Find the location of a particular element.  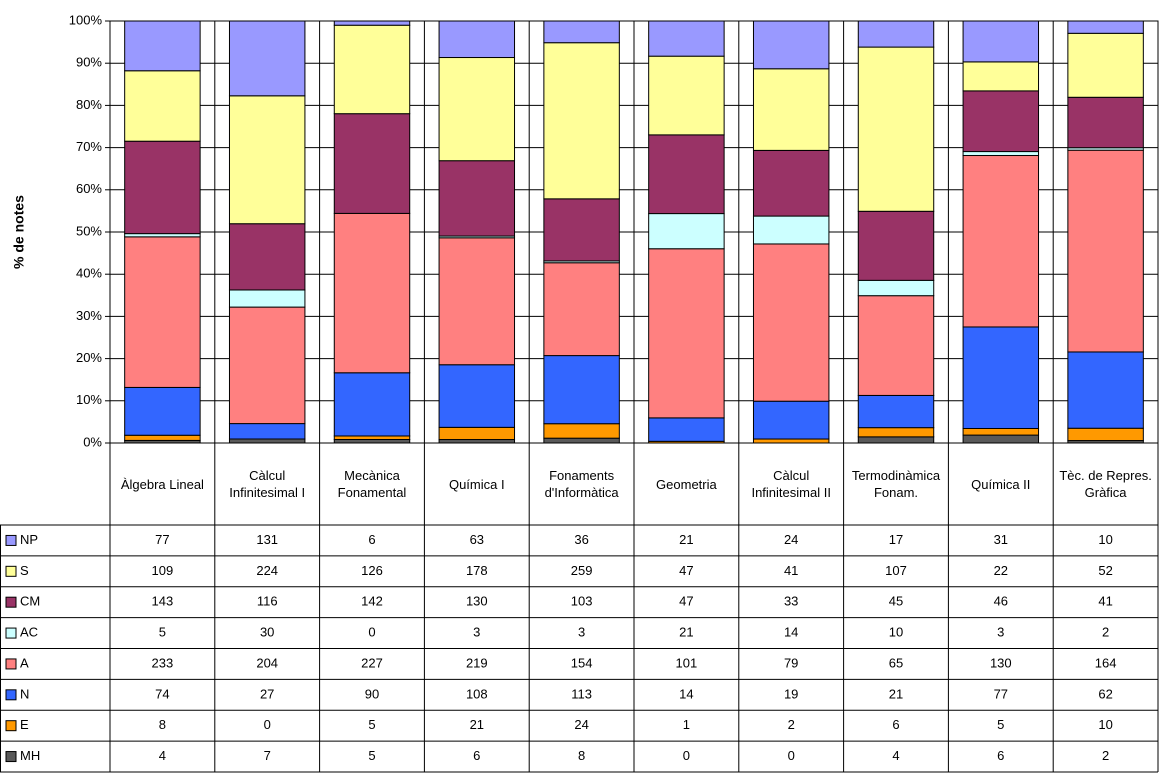

table-value: 14 is located at coordinates (791, 632).